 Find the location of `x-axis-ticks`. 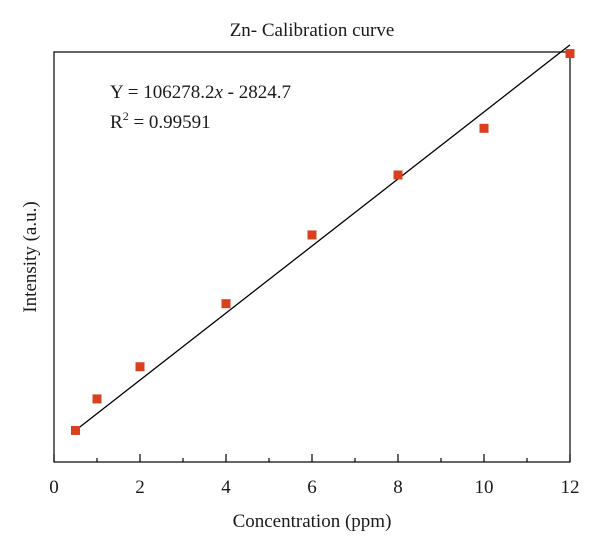

x-axis-ticks is located at coordinates (312, 458).